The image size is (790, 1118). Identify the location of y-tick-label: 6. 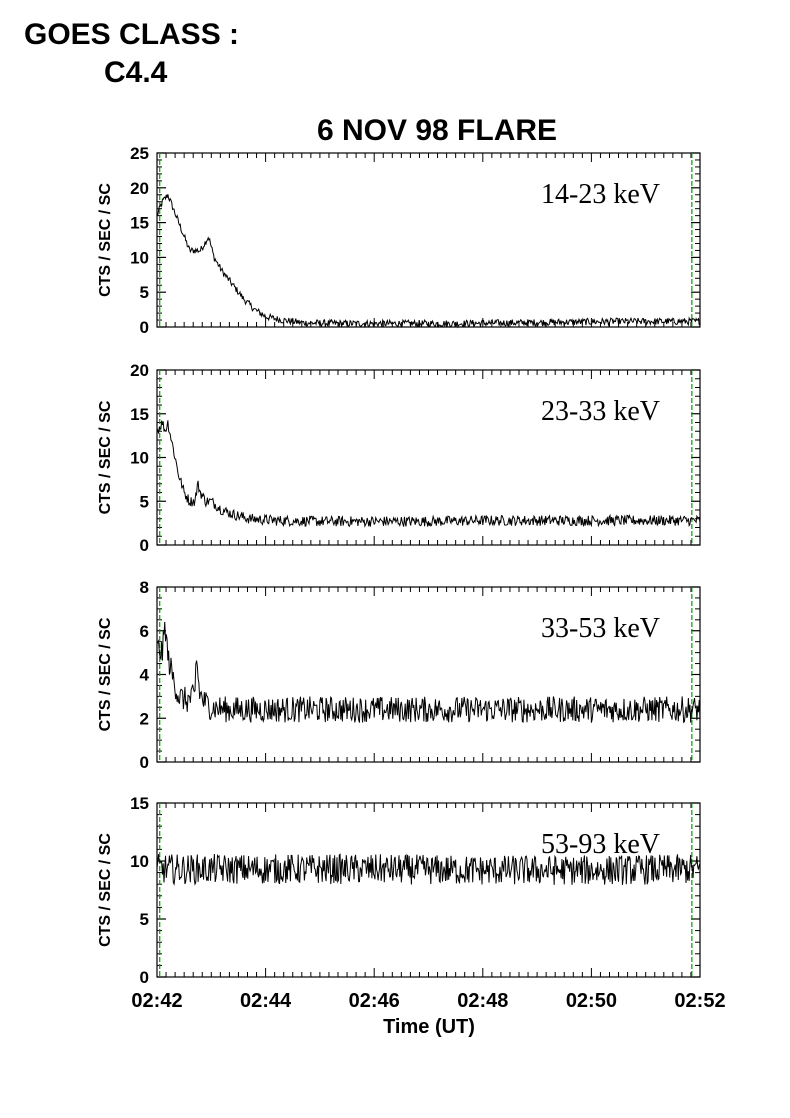
(144, 631).